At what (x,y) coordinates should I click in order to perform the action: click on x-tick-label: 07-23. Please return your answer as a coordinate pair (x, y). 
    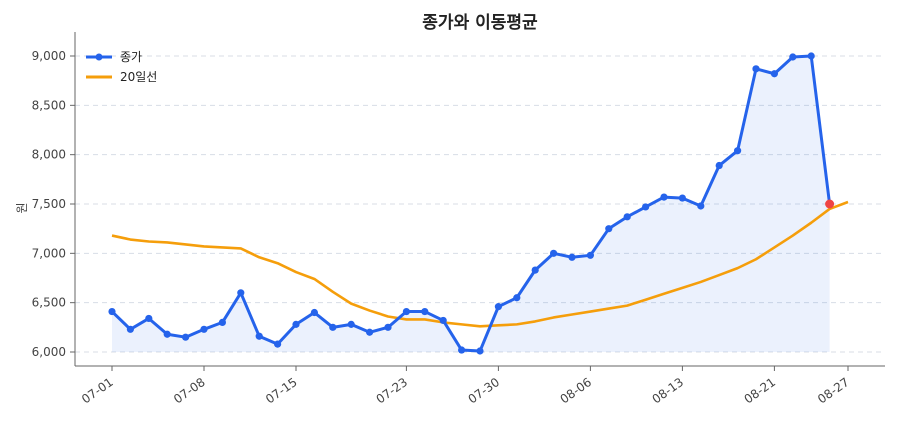
    Looking at the image, I should click on (392, 390).